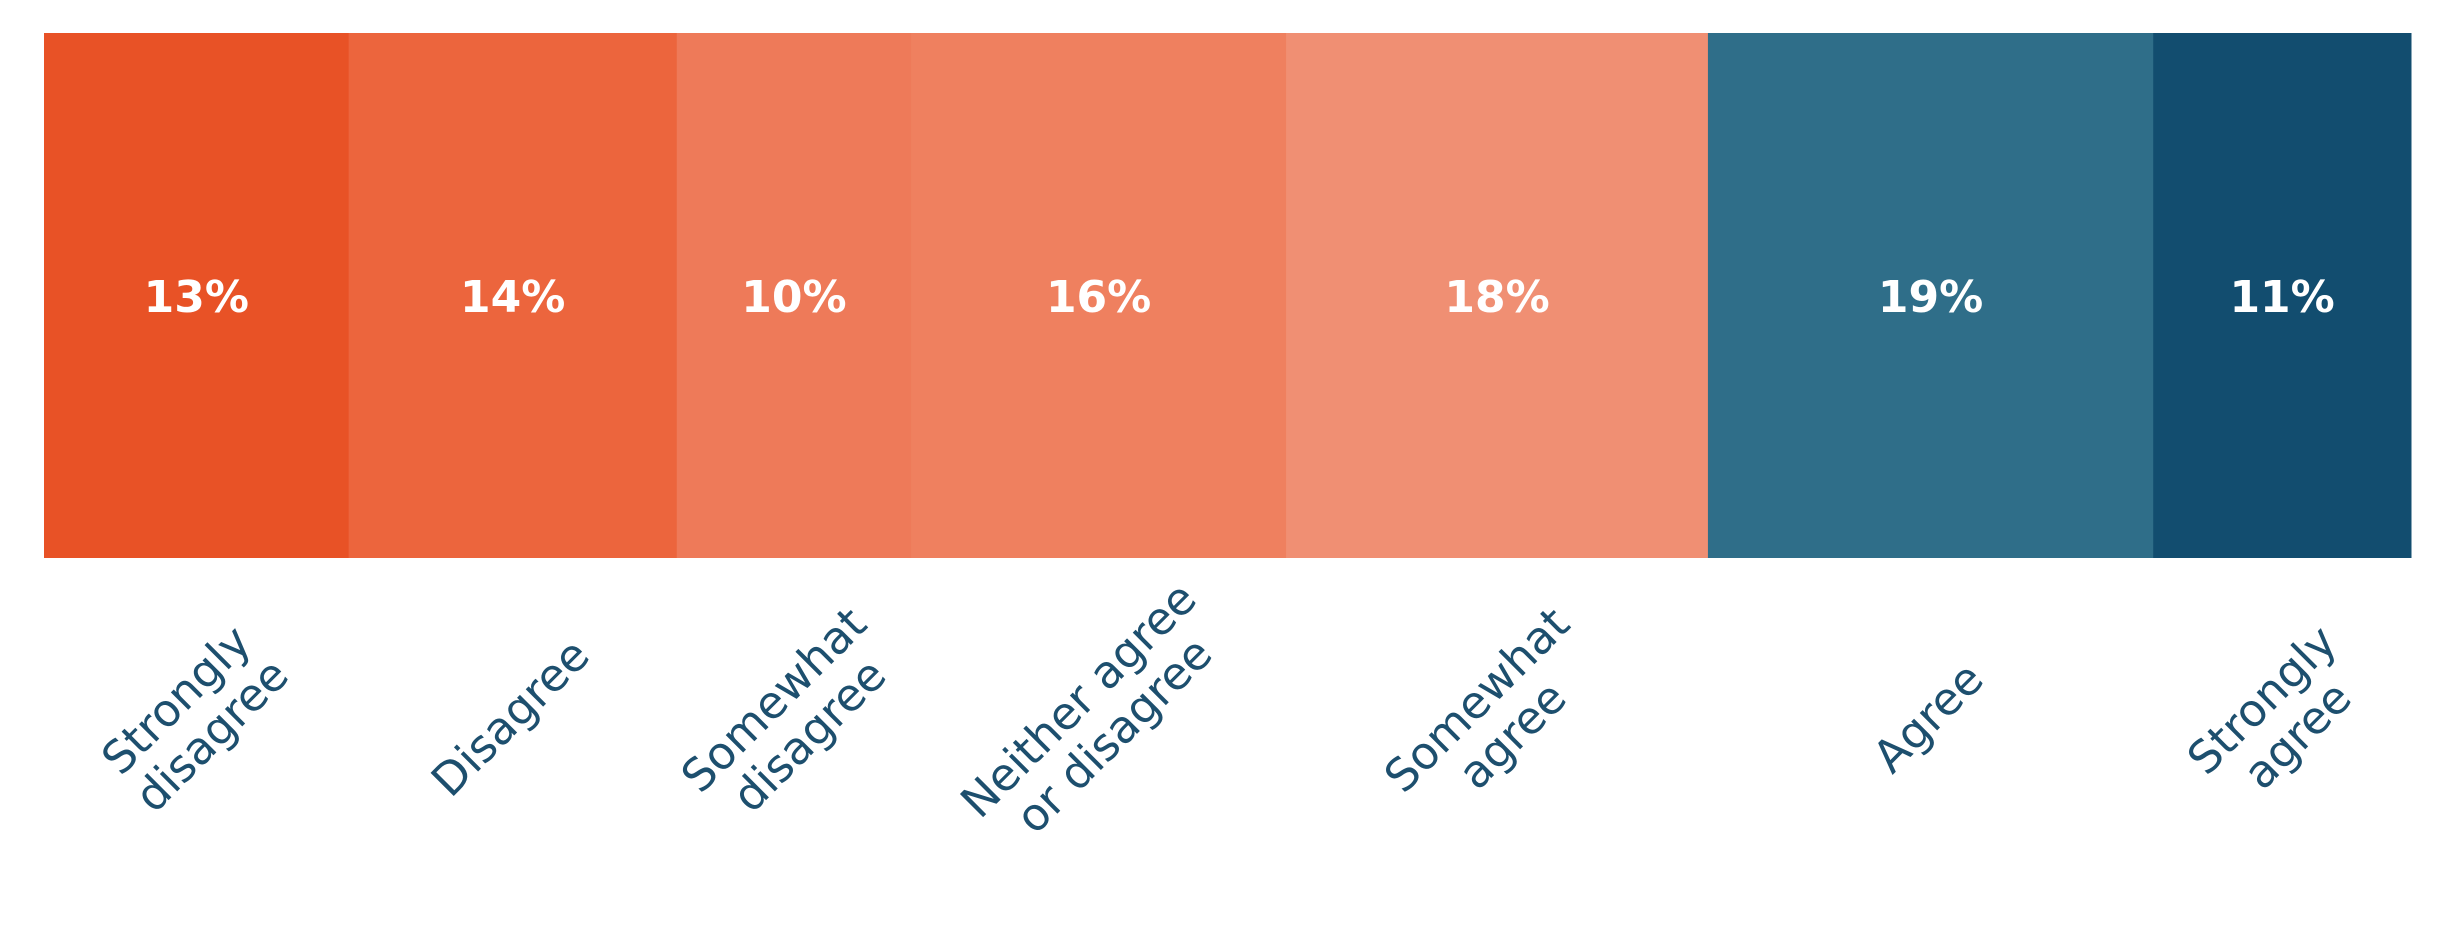 This screenshot has height=946, width=2443. I want to click on category-label-line: Agree, so click(1928, 717).